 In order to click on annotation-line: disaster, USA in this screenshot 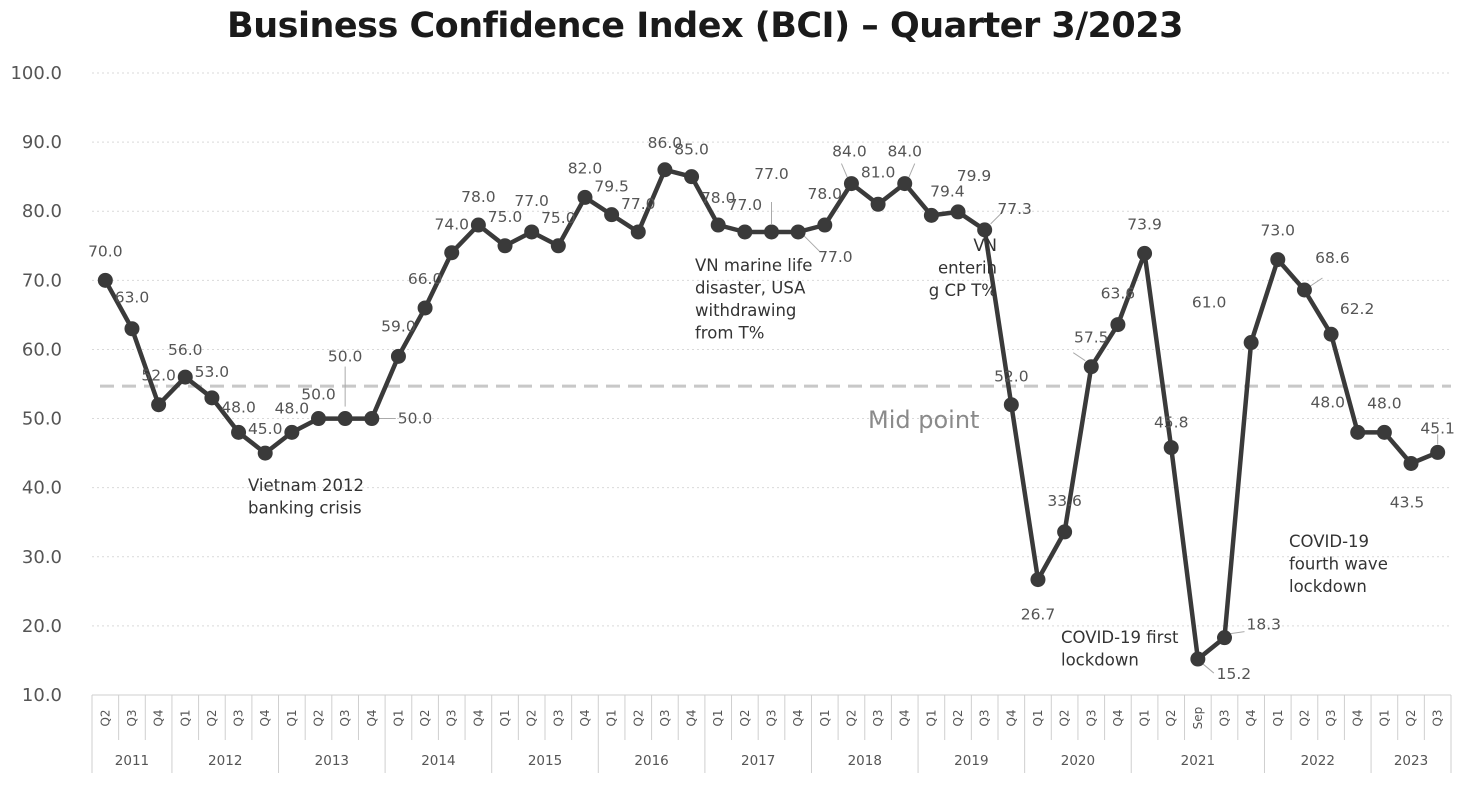, I will do `click(750, 288)`.